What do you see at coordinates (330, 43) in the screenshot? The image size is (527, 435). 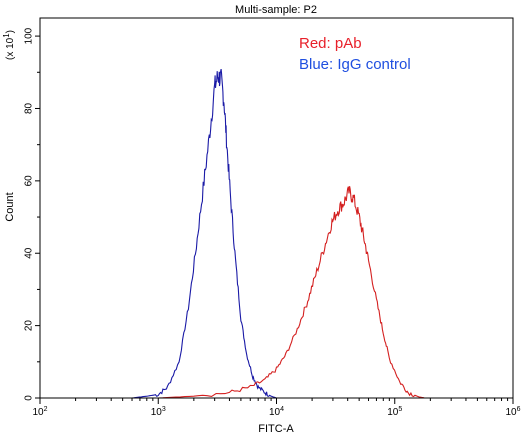 I see `legend-entry: Red: pAb` at bounding box center [330, 43].